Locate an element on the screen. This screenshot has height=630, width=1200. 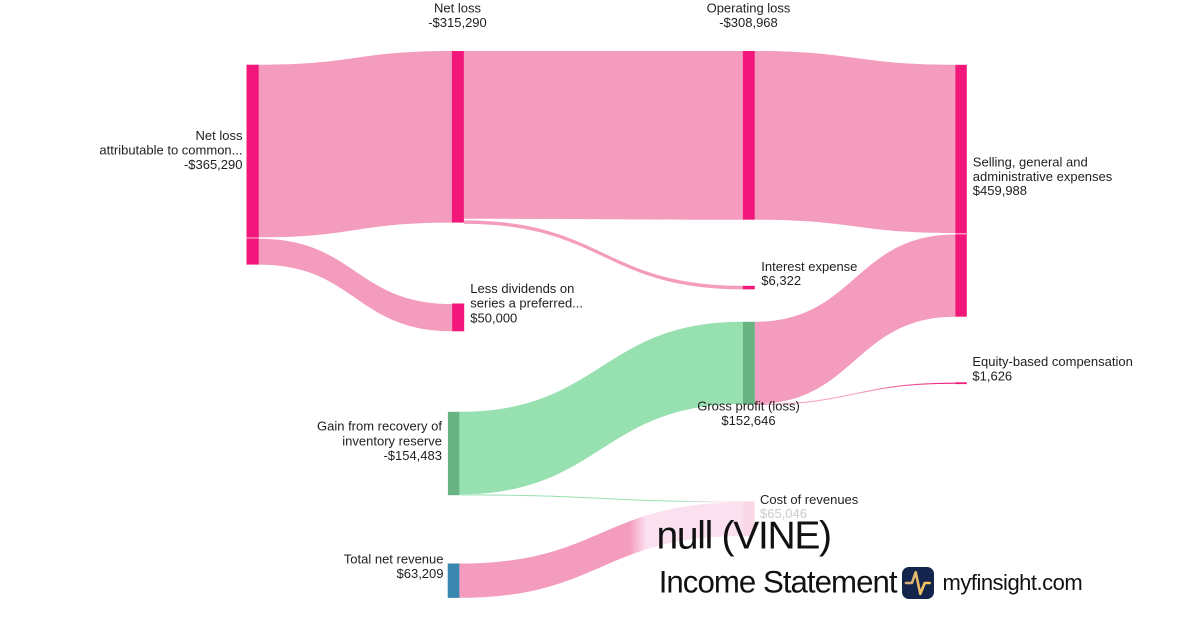
svg-text: $152,646 is located at coordinates (748, 420).